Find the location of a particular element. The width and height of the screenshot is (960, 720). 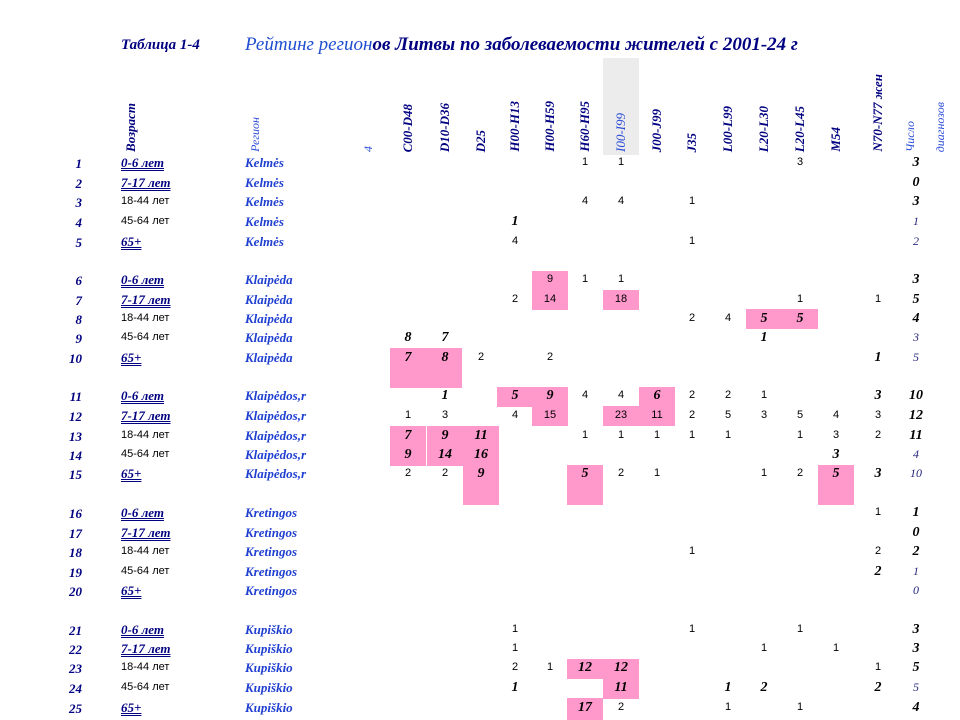

header-m54: M54 is located at coordinates (835, 139).